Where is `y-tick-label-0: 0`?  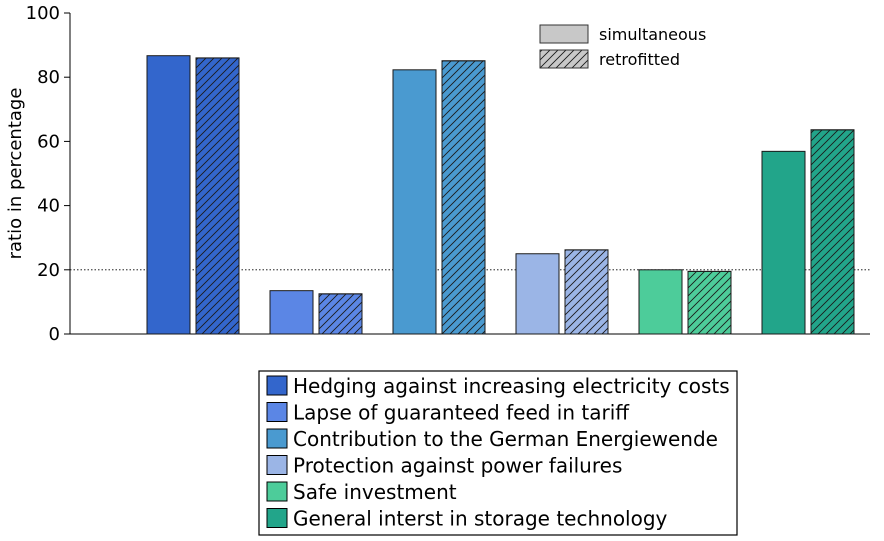 y-tick-label-0: 0 is located at coordinates (54, 334).